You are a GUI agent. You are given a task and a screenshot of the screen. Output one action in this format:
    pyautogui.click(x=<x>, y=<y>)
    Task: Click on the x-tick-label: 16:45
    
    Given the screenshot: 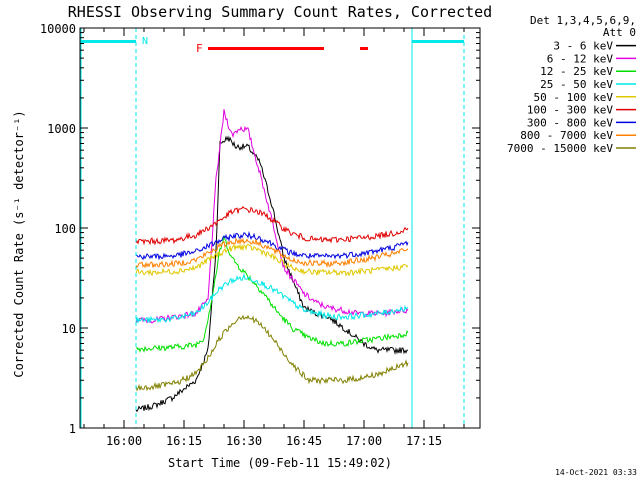 What is the action you would take?
    pyautogui.click(x=304, y=441)
    